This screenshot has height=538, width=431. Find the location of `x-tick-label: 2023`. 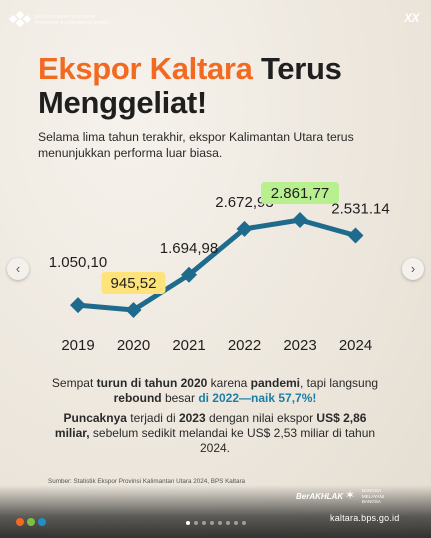

x-tick-label: 2023 is located at coordinates (299, 345).